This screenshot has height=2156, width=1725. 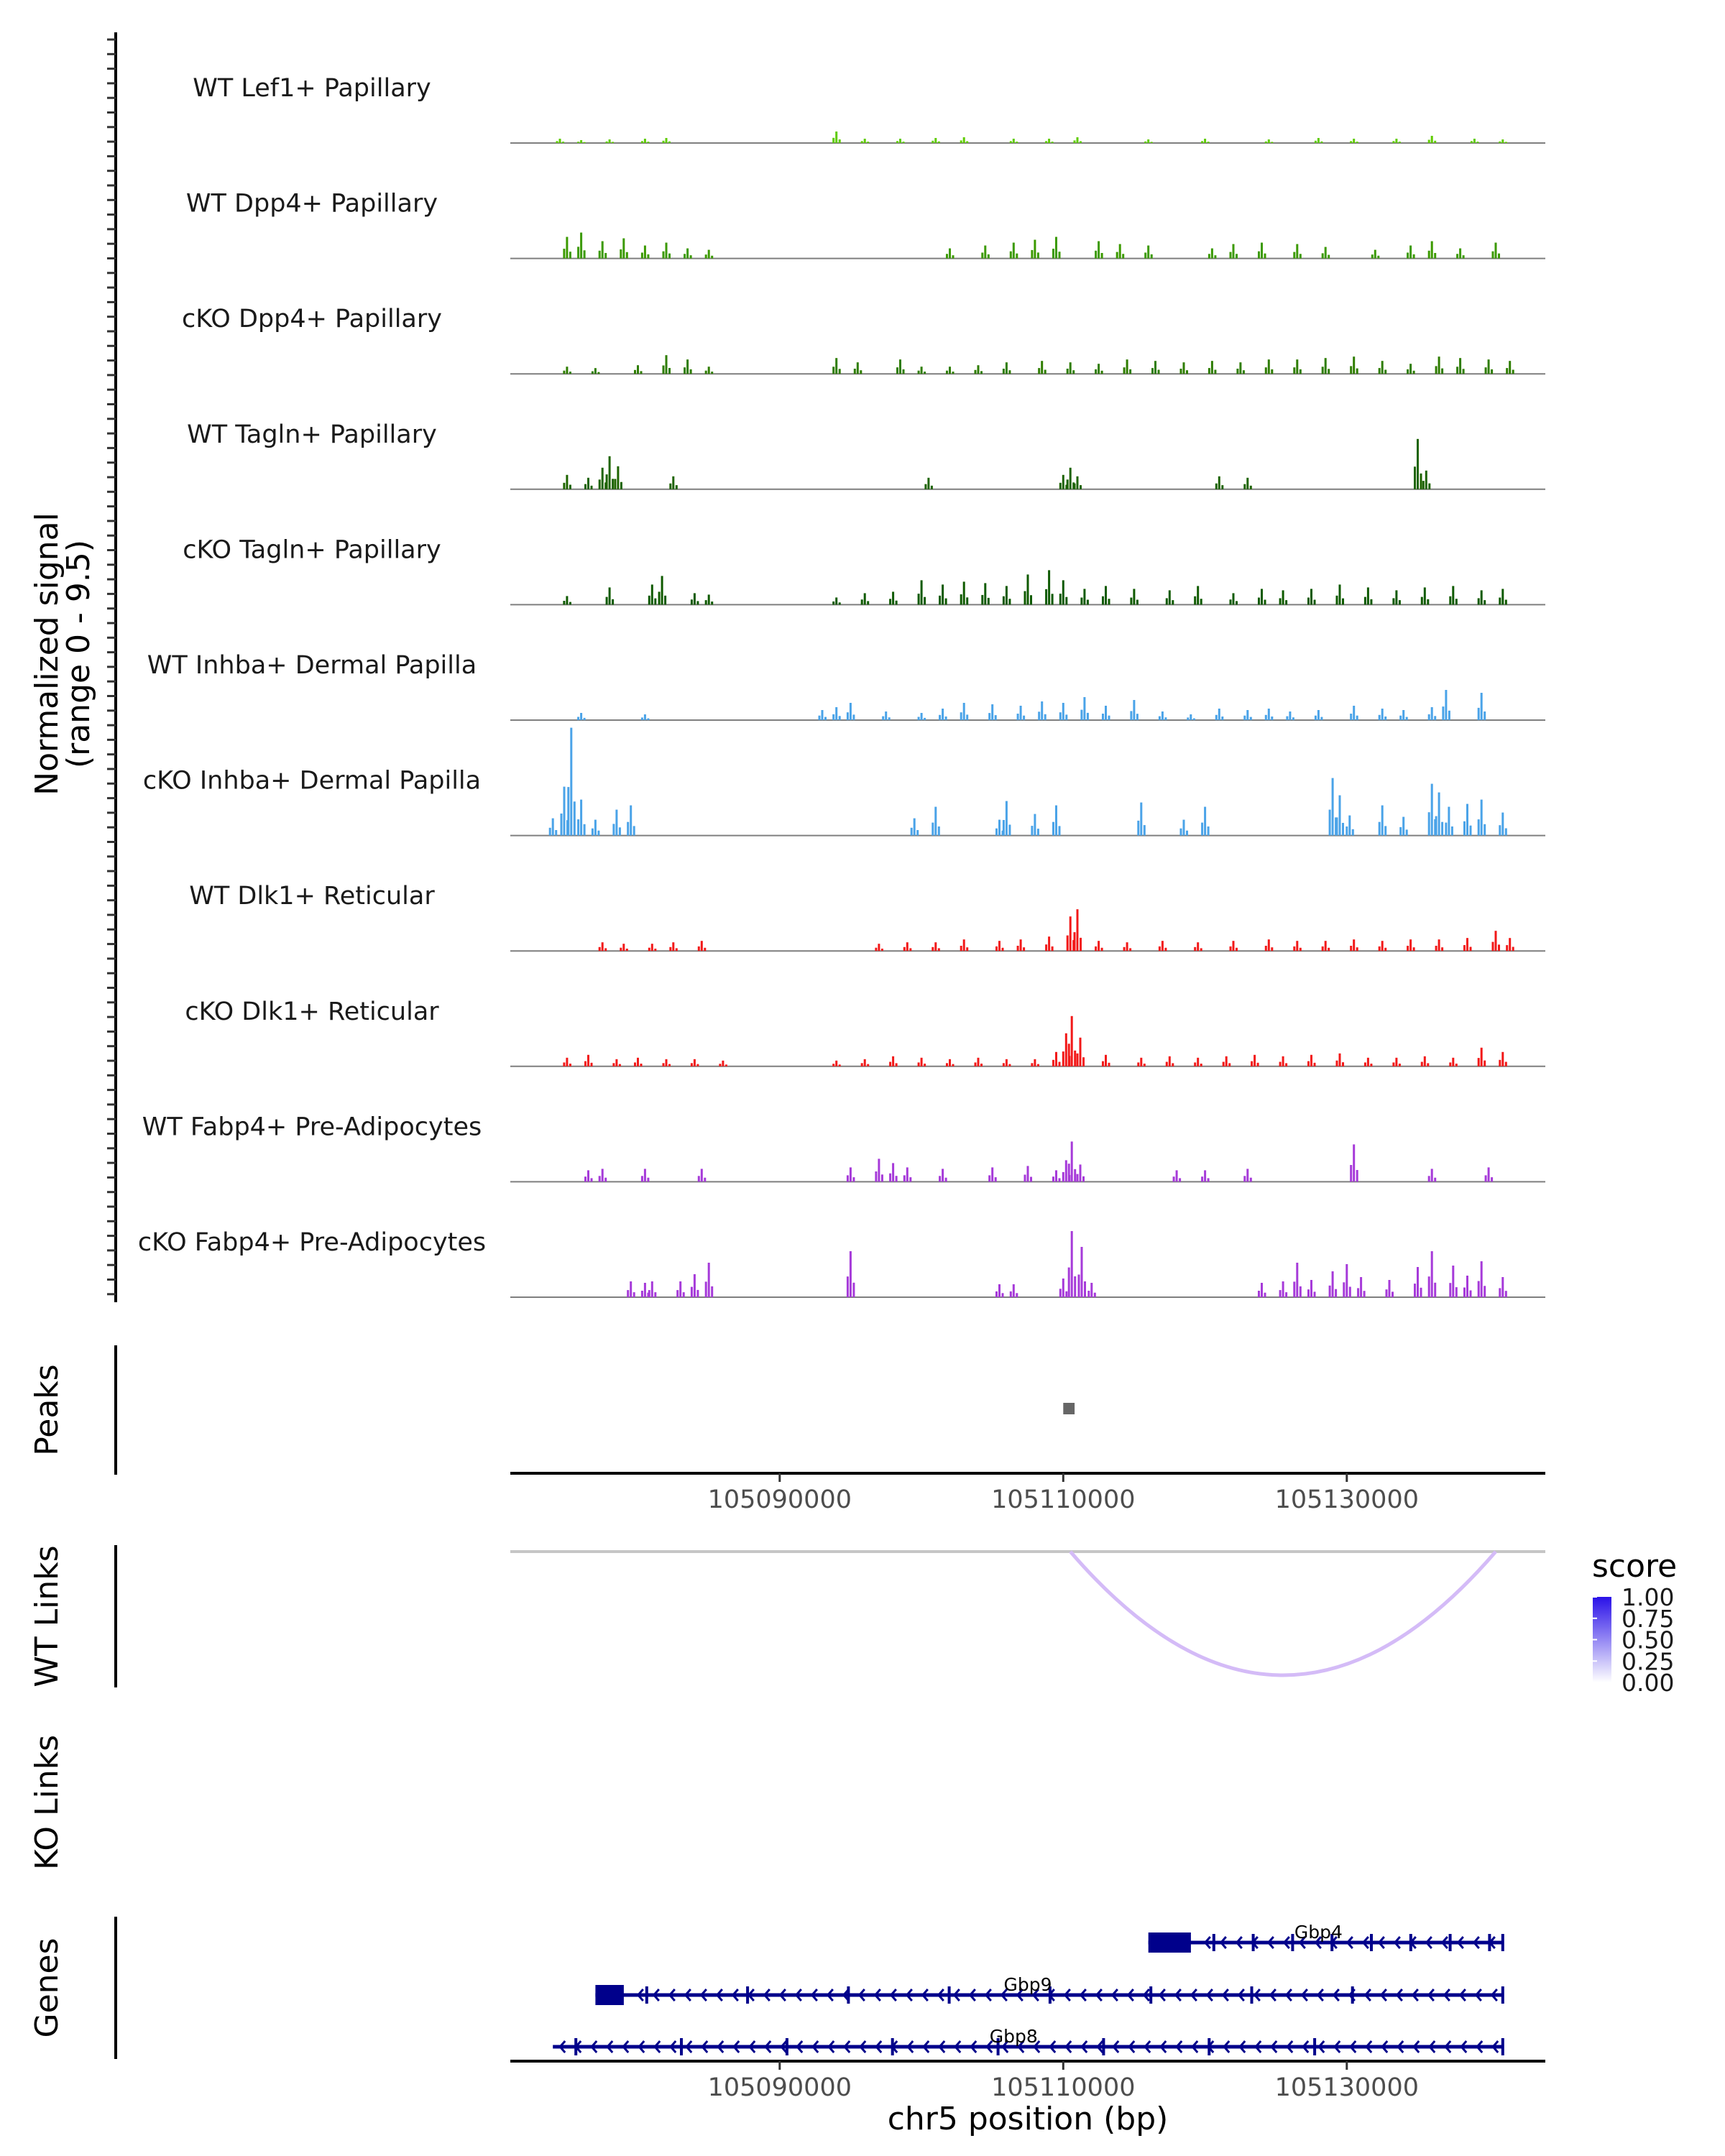 I want to click on ko-links-track-label: KO Links, so click(x=47, y=1803).